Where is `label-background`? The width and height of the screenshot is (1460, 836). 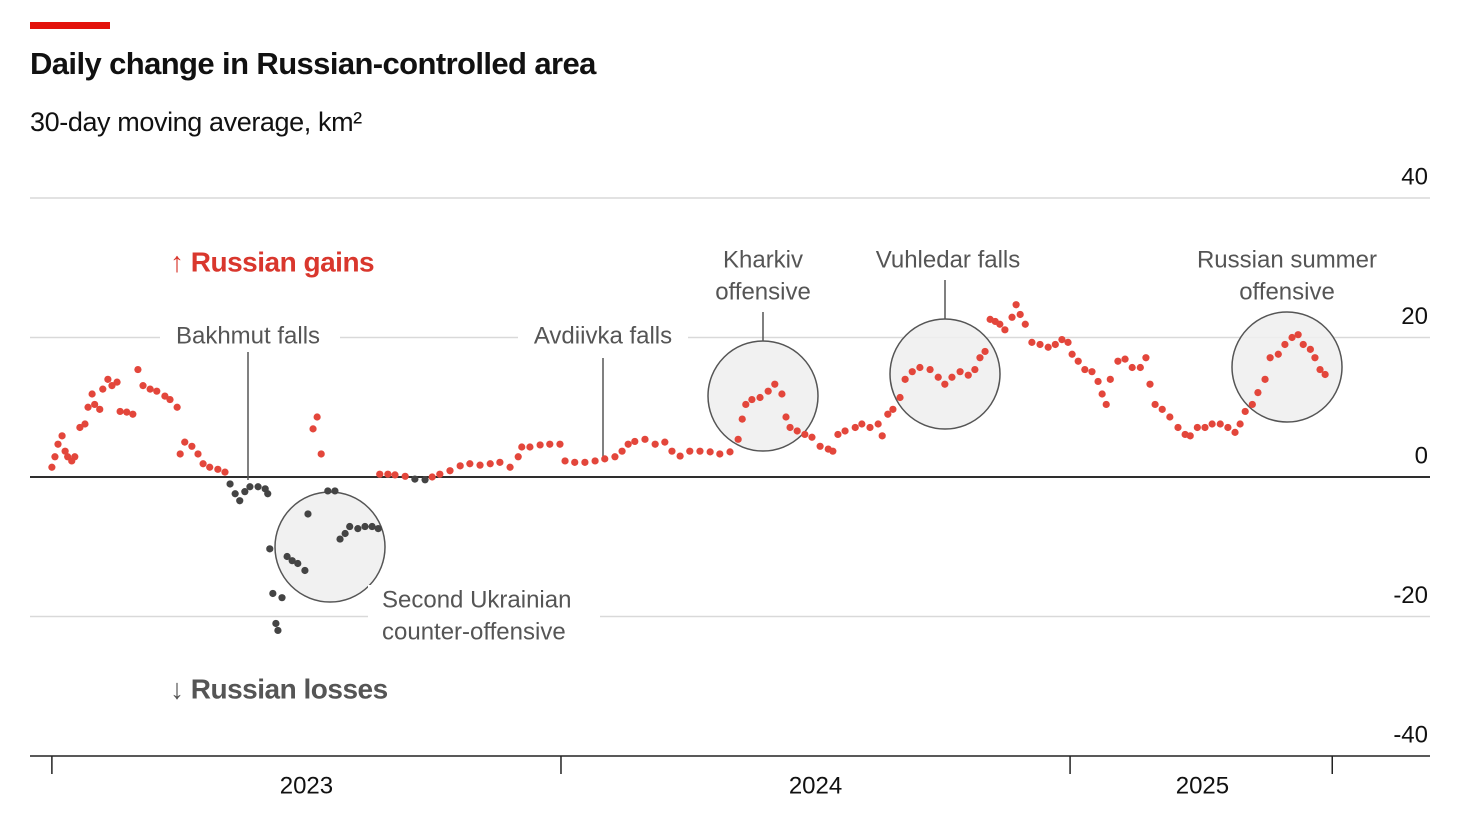 label-background is located at coordinates (603, 337).